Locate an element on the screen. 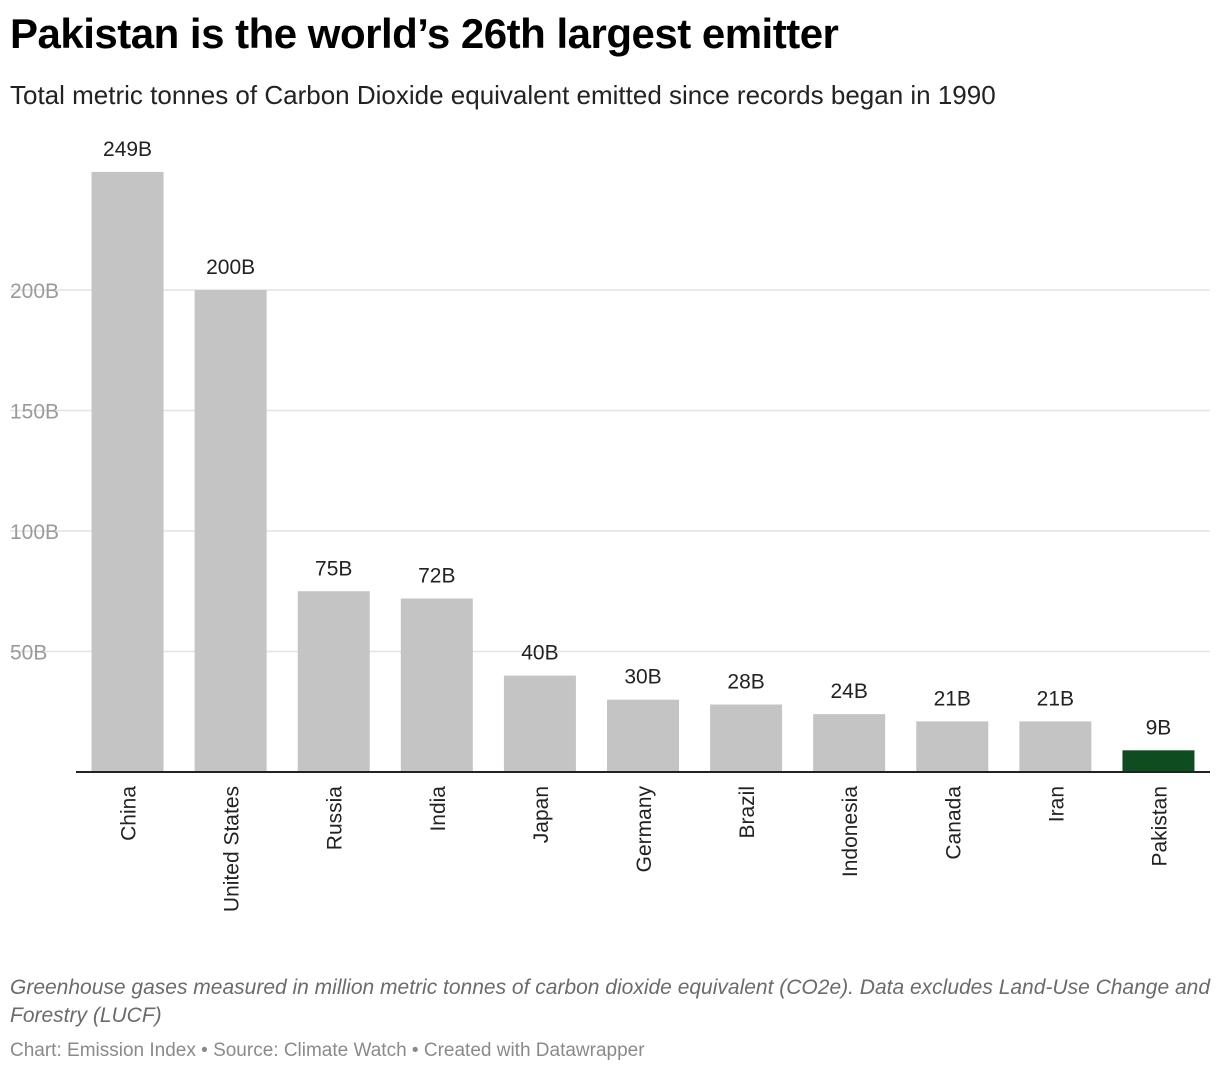 Image resolution: width=1220 pixels, height=1078 pixels. data-label: 200B is located at coordinates (230, 267).